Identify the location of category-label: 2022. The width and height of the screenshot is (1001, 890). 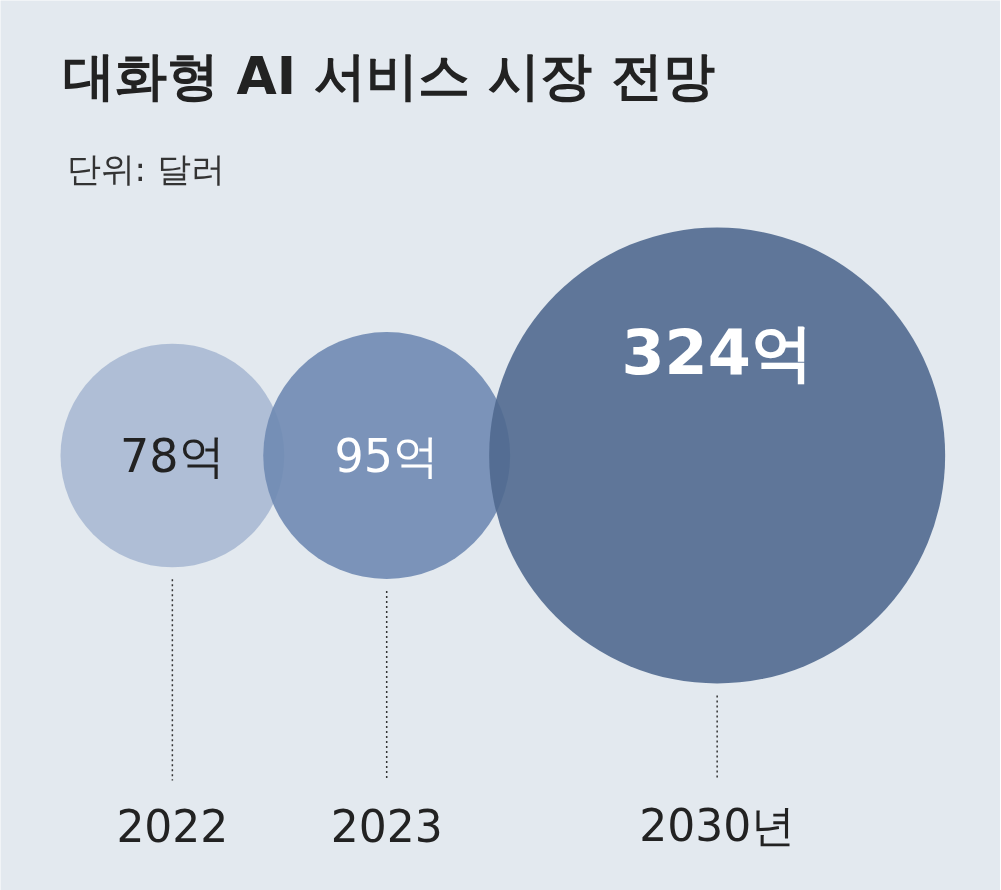
(172, 826).